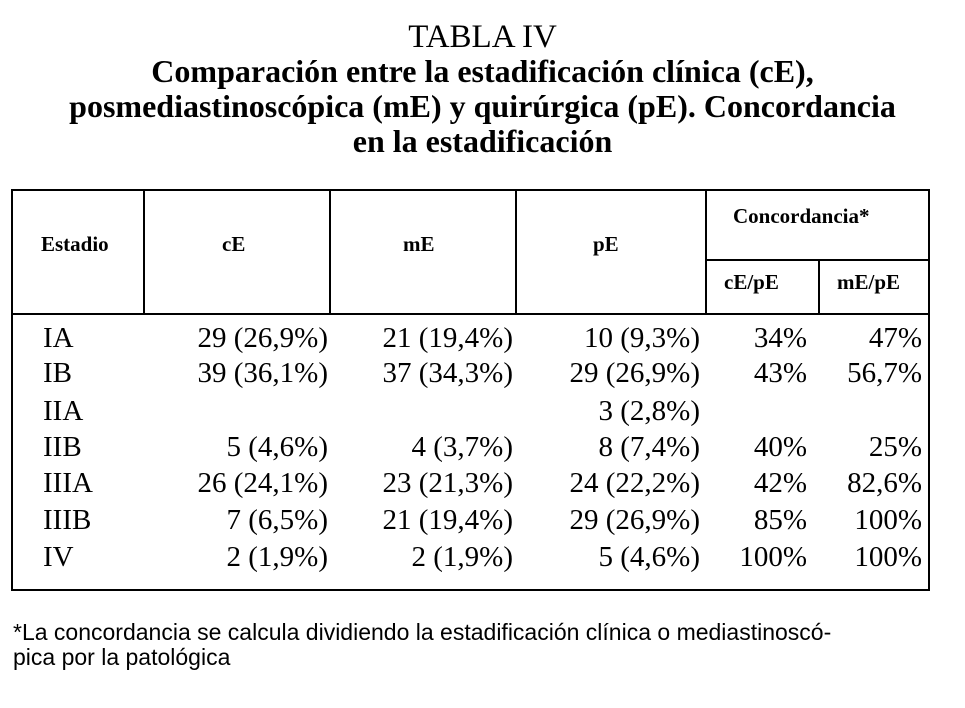 This screenshot has height=708, width=965. I want to click on table-caption-line-3: en la estadificación, so click(482, 141).